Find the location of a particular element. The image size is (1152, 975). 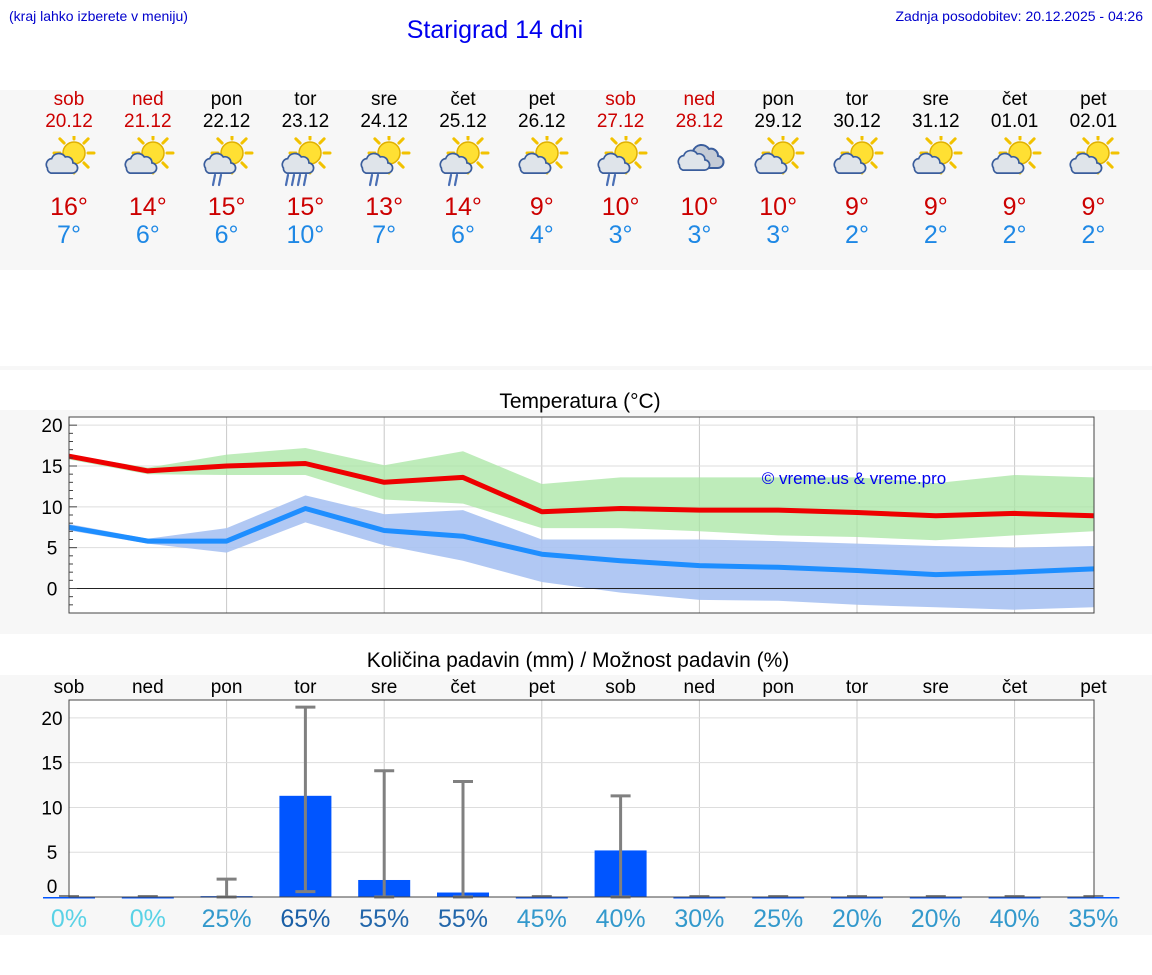

day-date: 27.12 is located at coordinates (620, 121).